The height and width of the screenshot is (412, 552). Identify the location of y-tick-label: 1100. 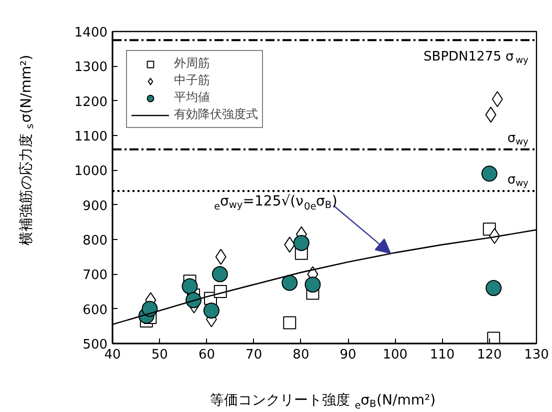
(91, 137).